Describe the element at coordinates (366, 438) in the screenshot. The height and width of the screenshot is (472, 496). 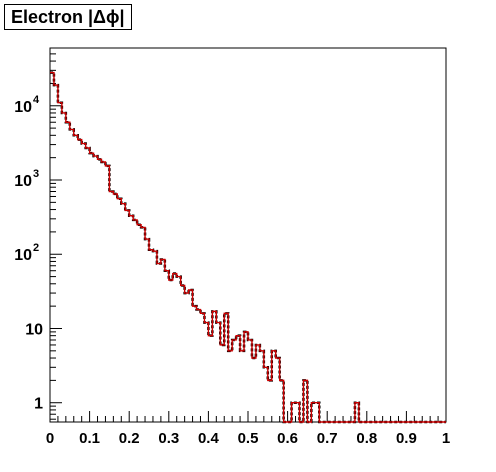
I see `x-tick-label: 0.8` at that location.